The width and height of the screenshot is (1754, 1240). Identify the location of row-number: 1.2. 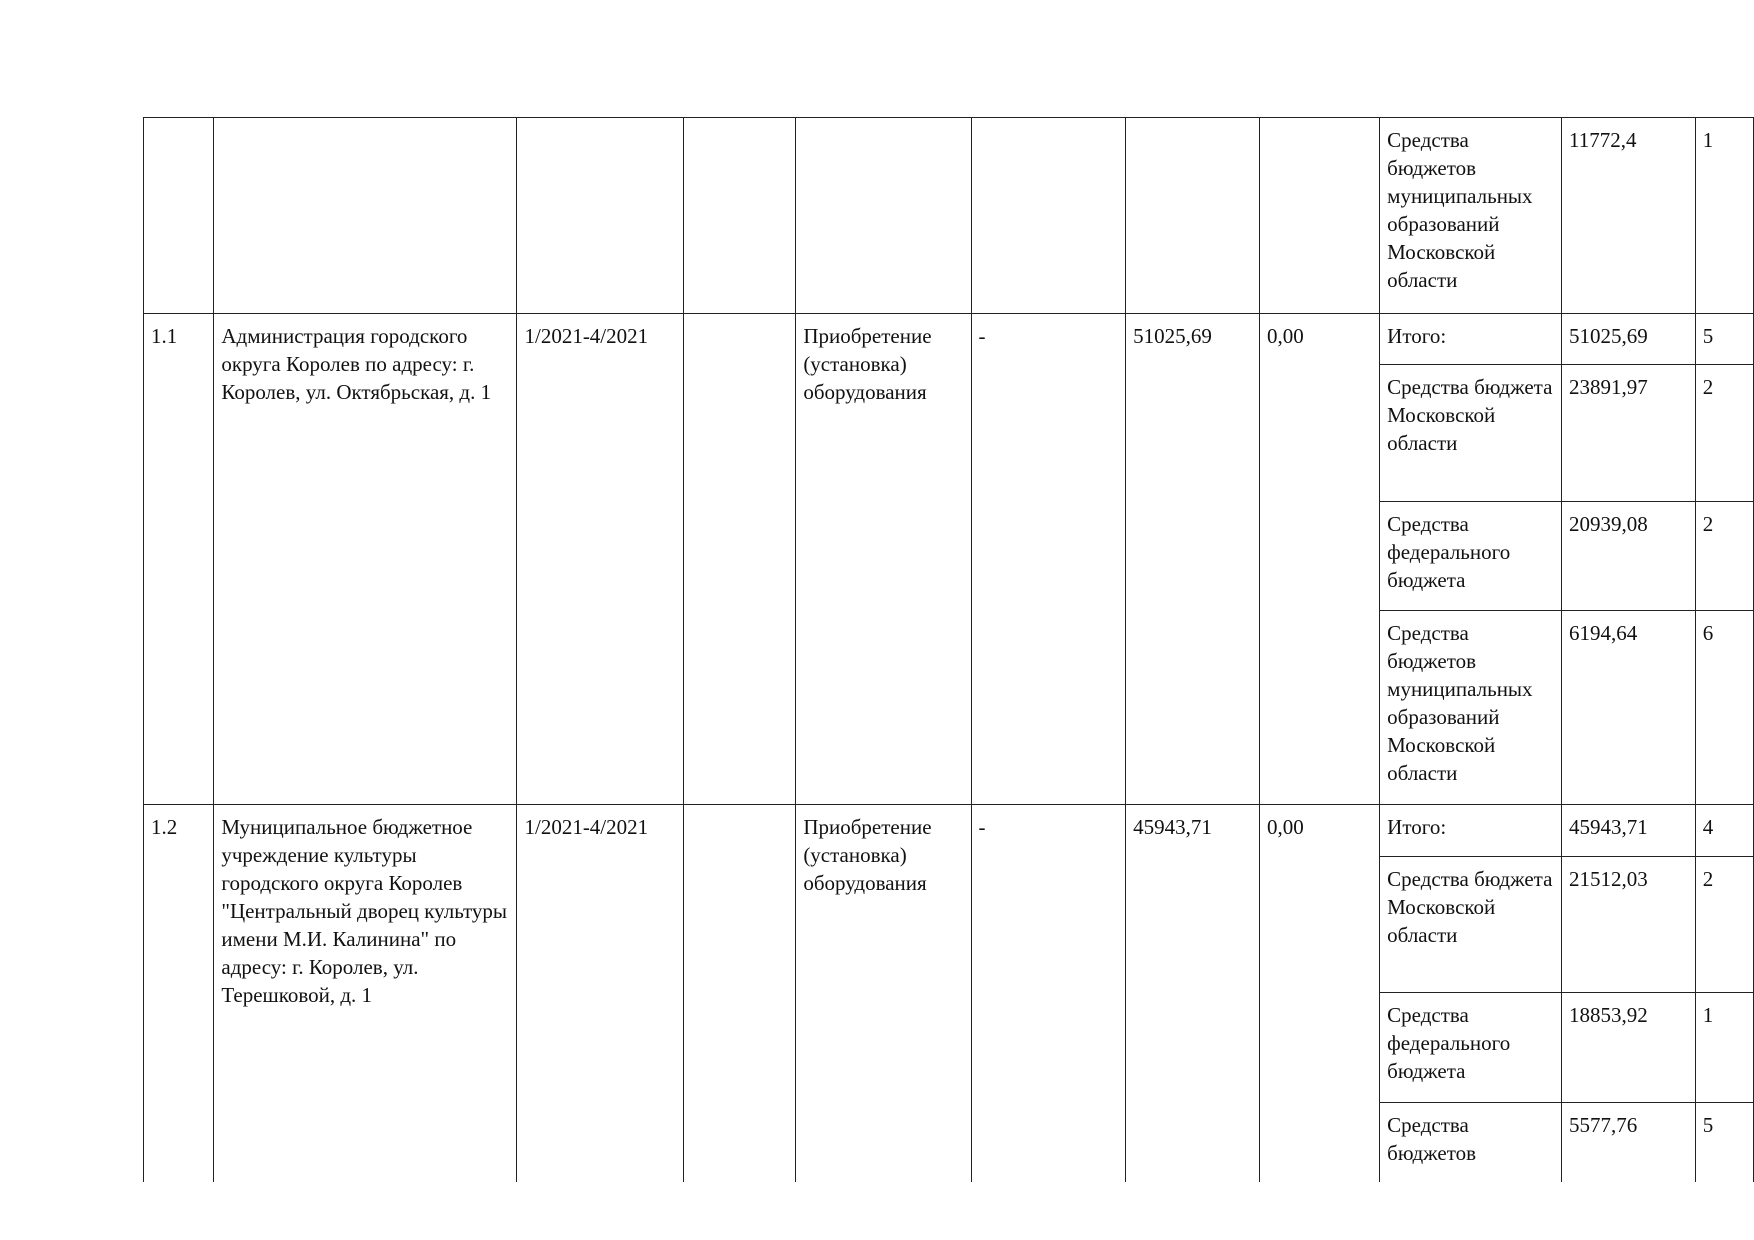
(179, 993).